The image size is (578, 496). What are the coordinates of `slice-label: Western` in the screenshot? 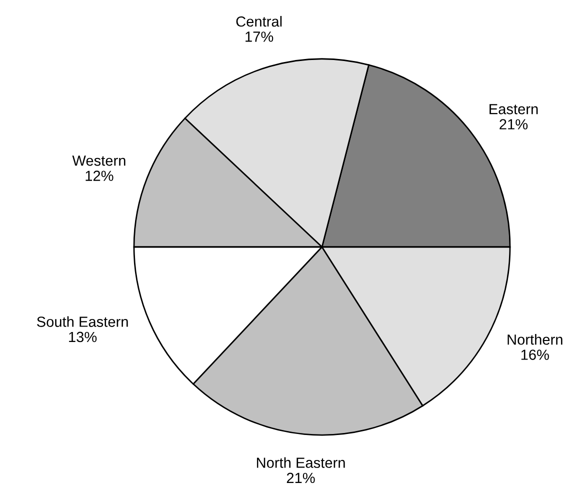 It's located at (99, 161).